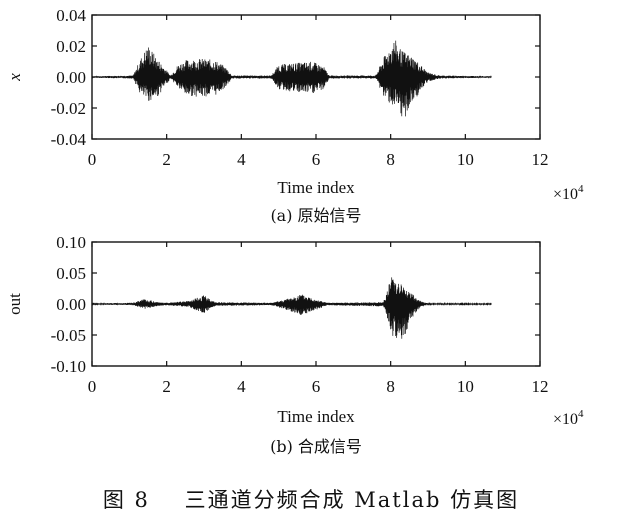  Describe the element at coordinates (71, 273) in the screenshot. I see `y-tick-label: 0.05` at that location.